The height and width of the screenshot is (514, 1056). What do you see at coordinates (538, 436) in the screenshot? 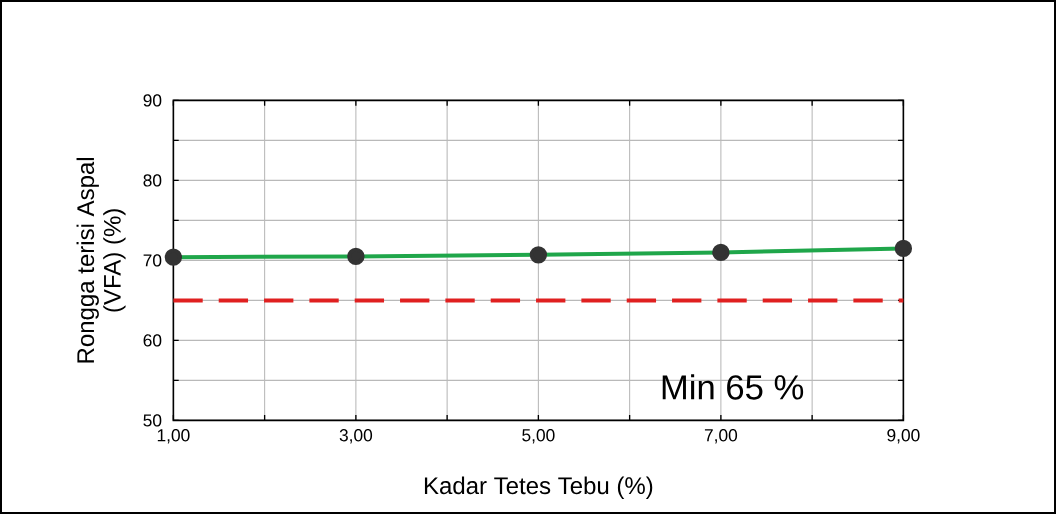
I see `x-tick-label: 5,00` at bounding box center [538, 436].